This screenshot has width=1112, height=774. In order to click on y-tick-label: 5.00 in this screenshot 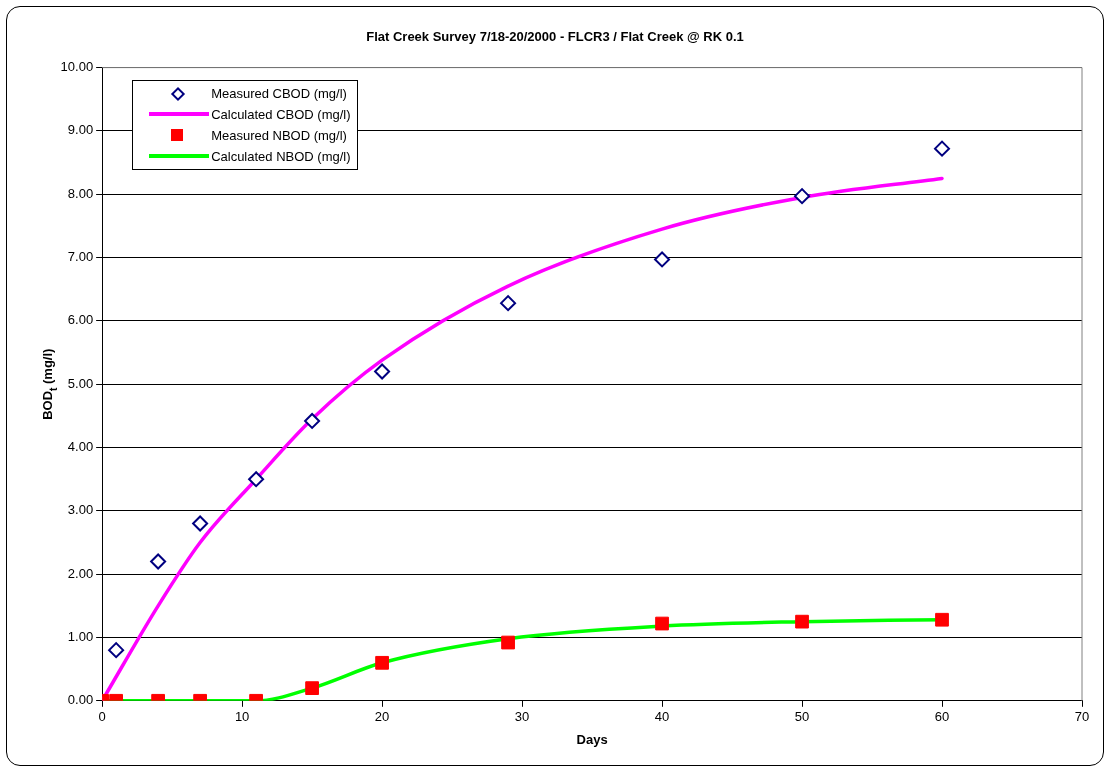, I will do `click(80, 383)`.